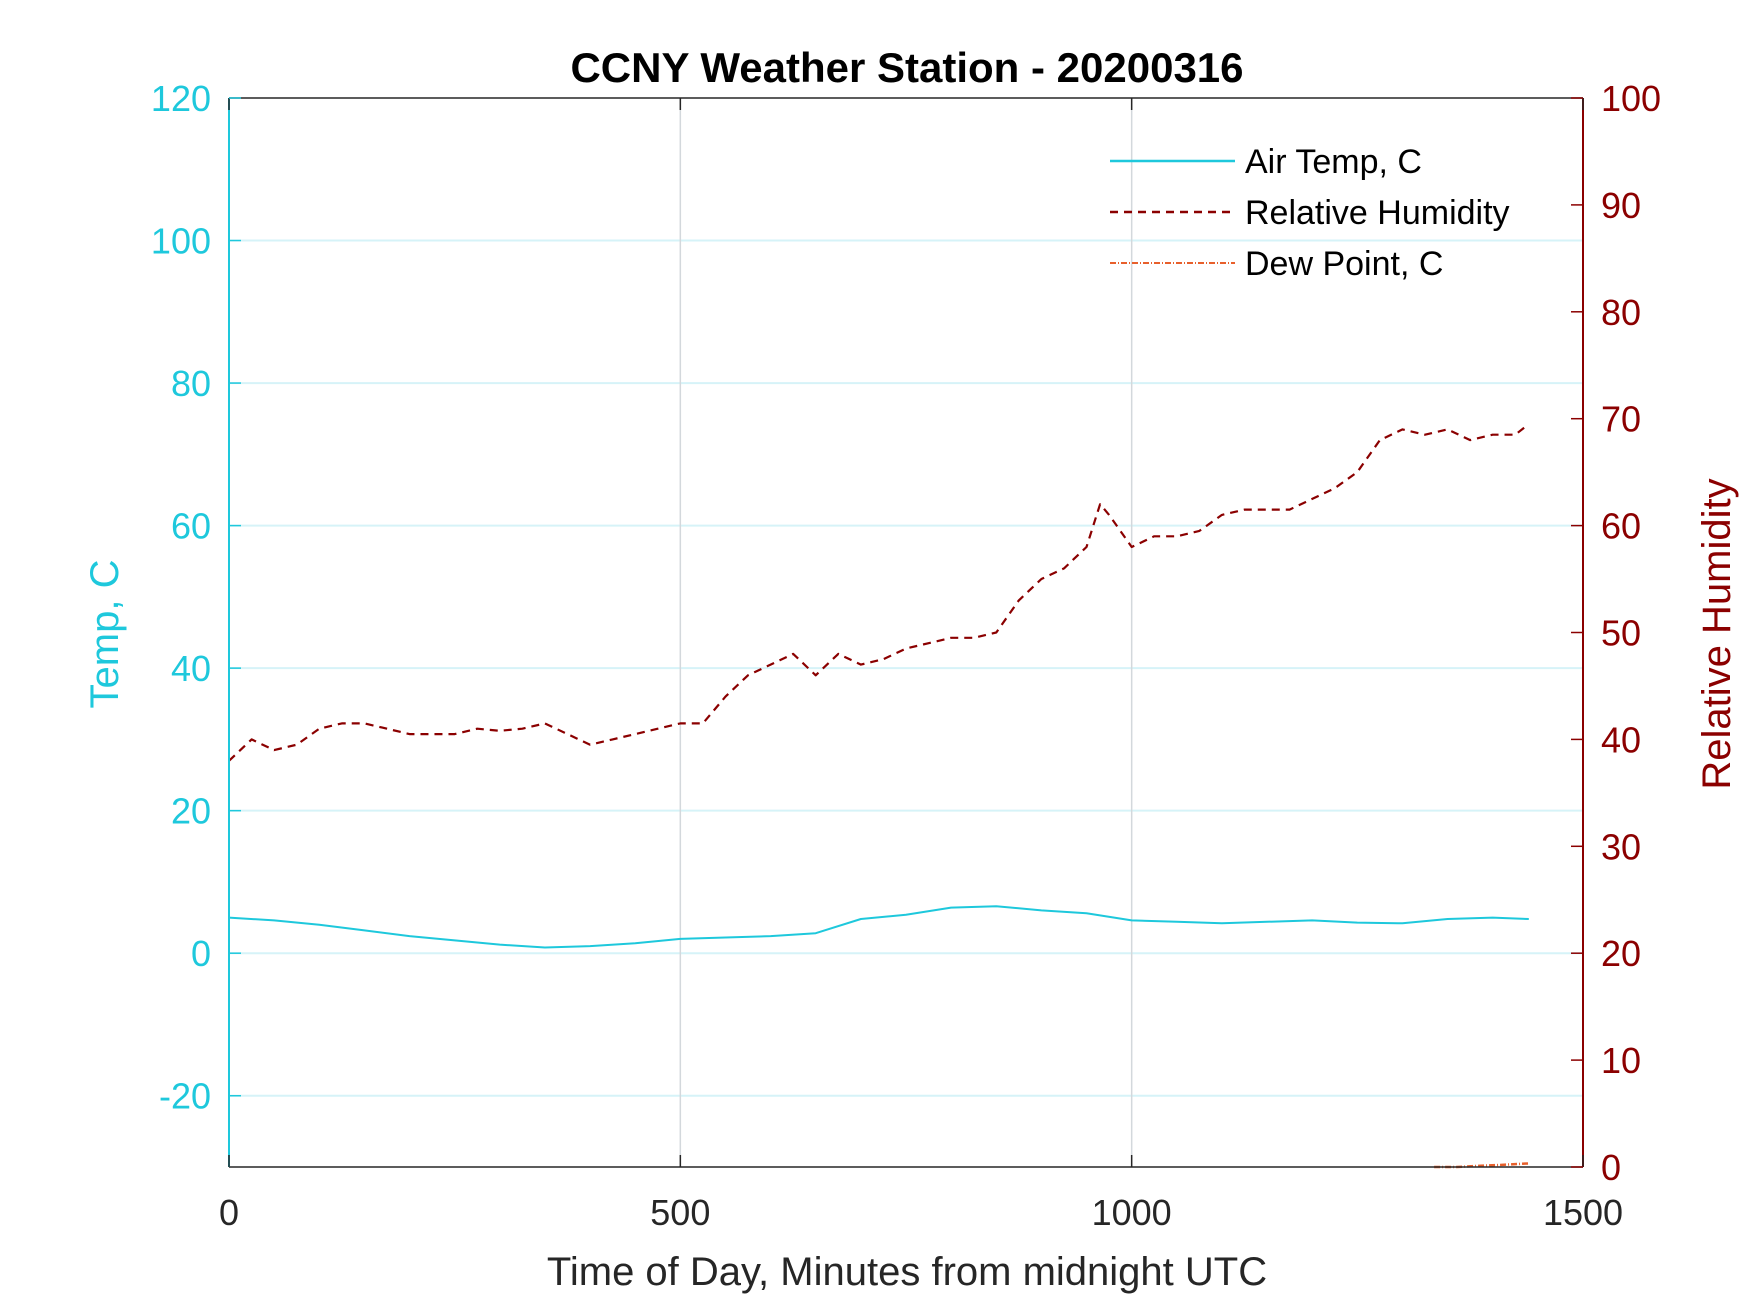  Describe the element at coordinates (185, 1096) in the screenshot. I see `y-tick-label-left: -20` at that location.